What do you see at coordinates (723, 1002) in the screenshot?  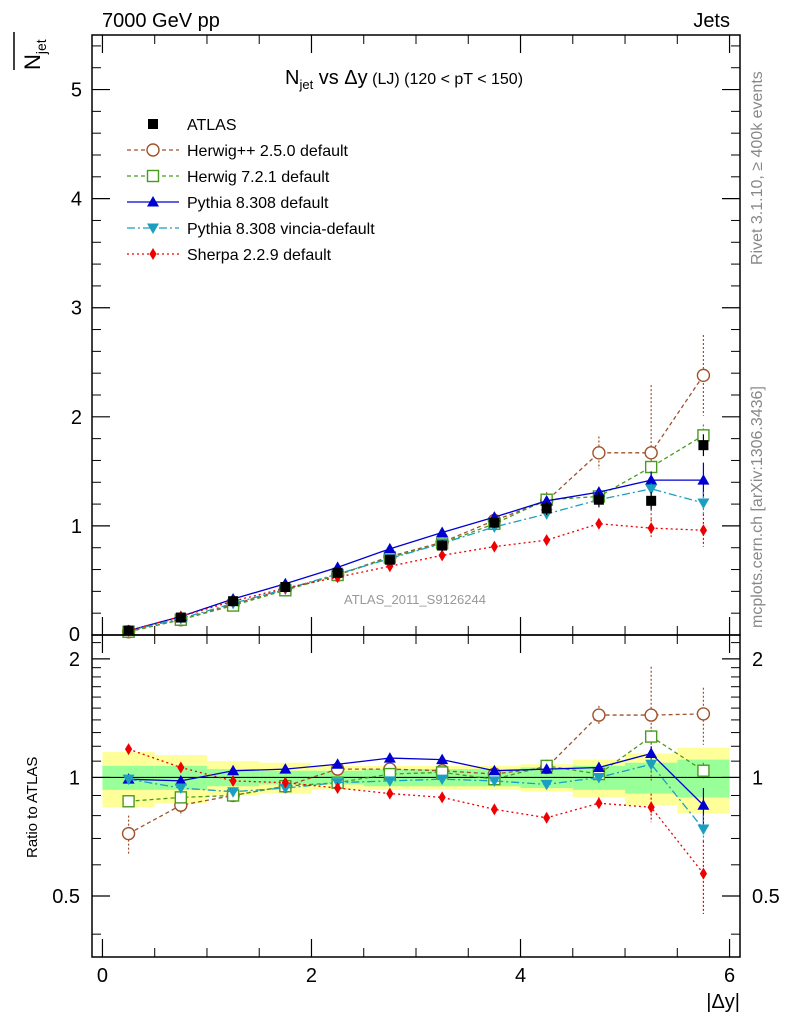 I see `x-axis-label: |Δy|` at bounding box center [723, 1002].